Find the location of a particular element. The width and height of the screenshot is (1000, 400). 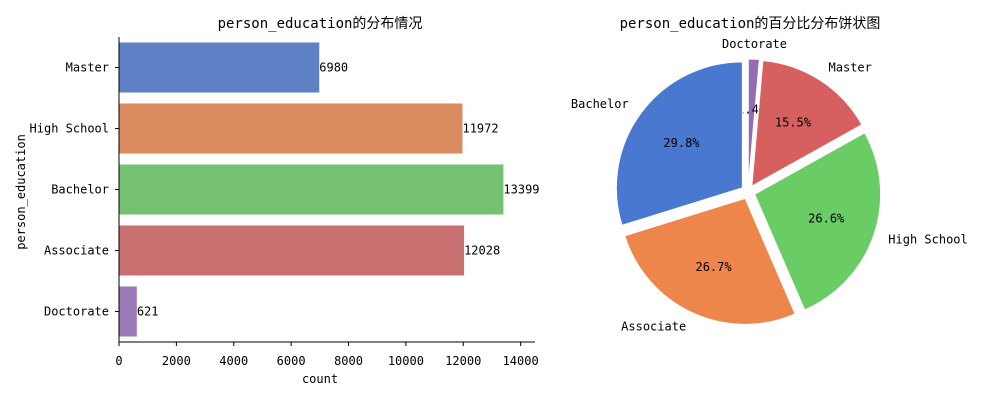

bar-high-school is located at coordinates (291, 128).